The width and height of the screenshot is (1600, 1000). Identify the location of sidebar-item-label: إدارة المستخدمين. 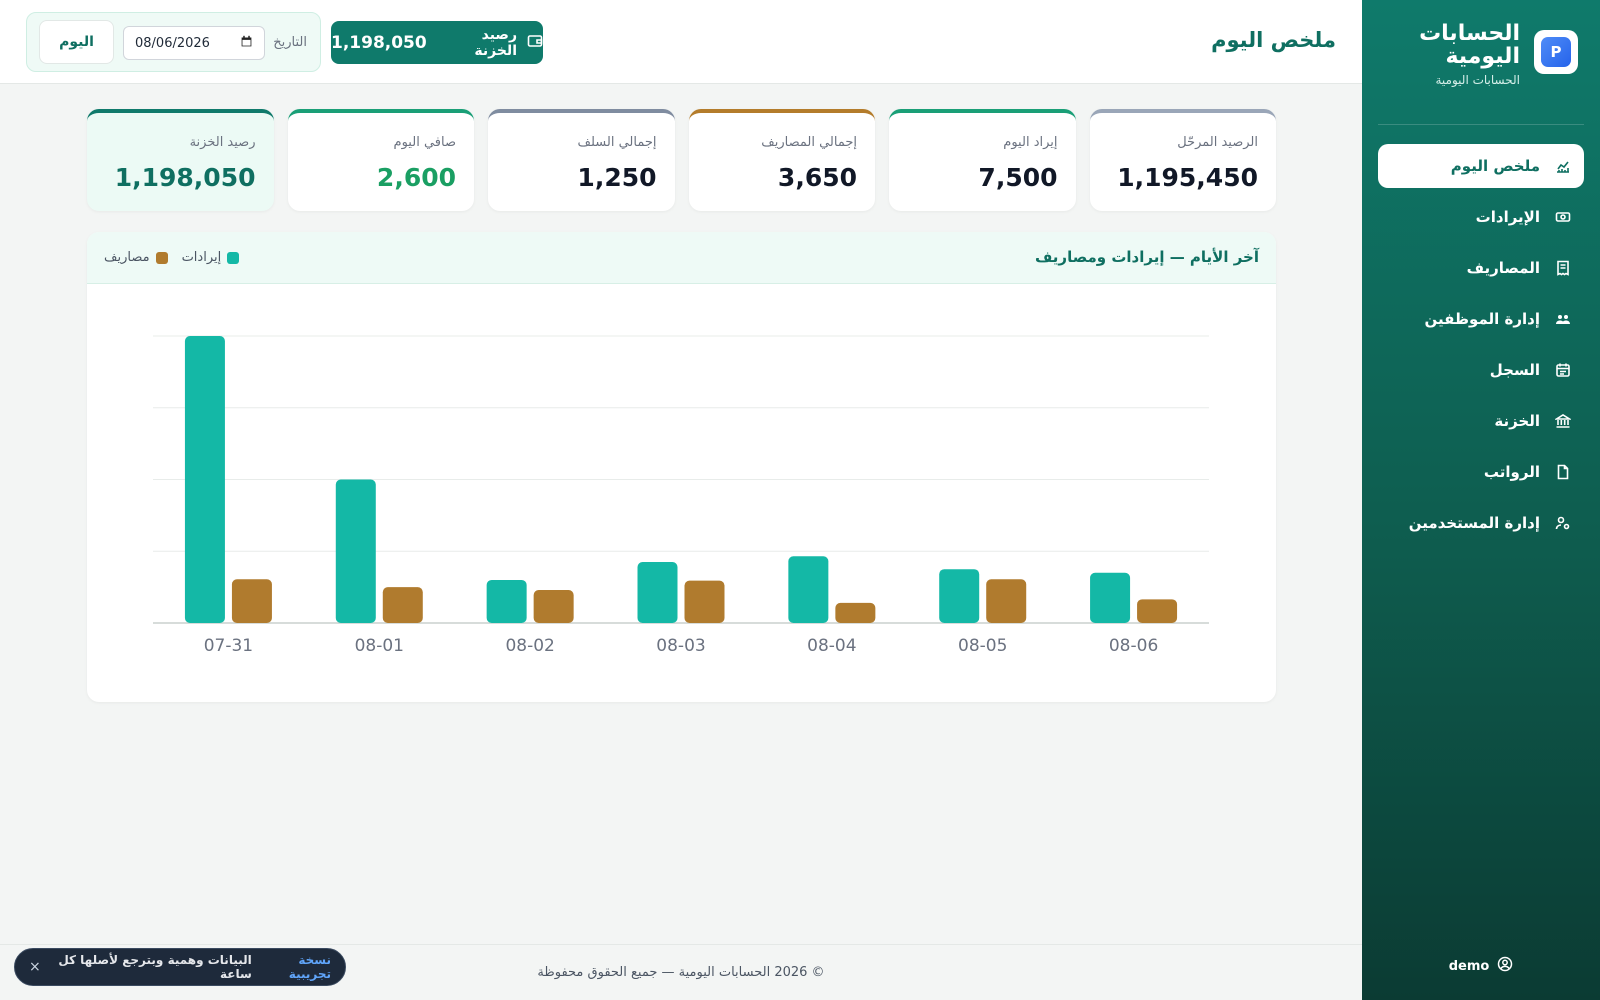
(1474, 523).